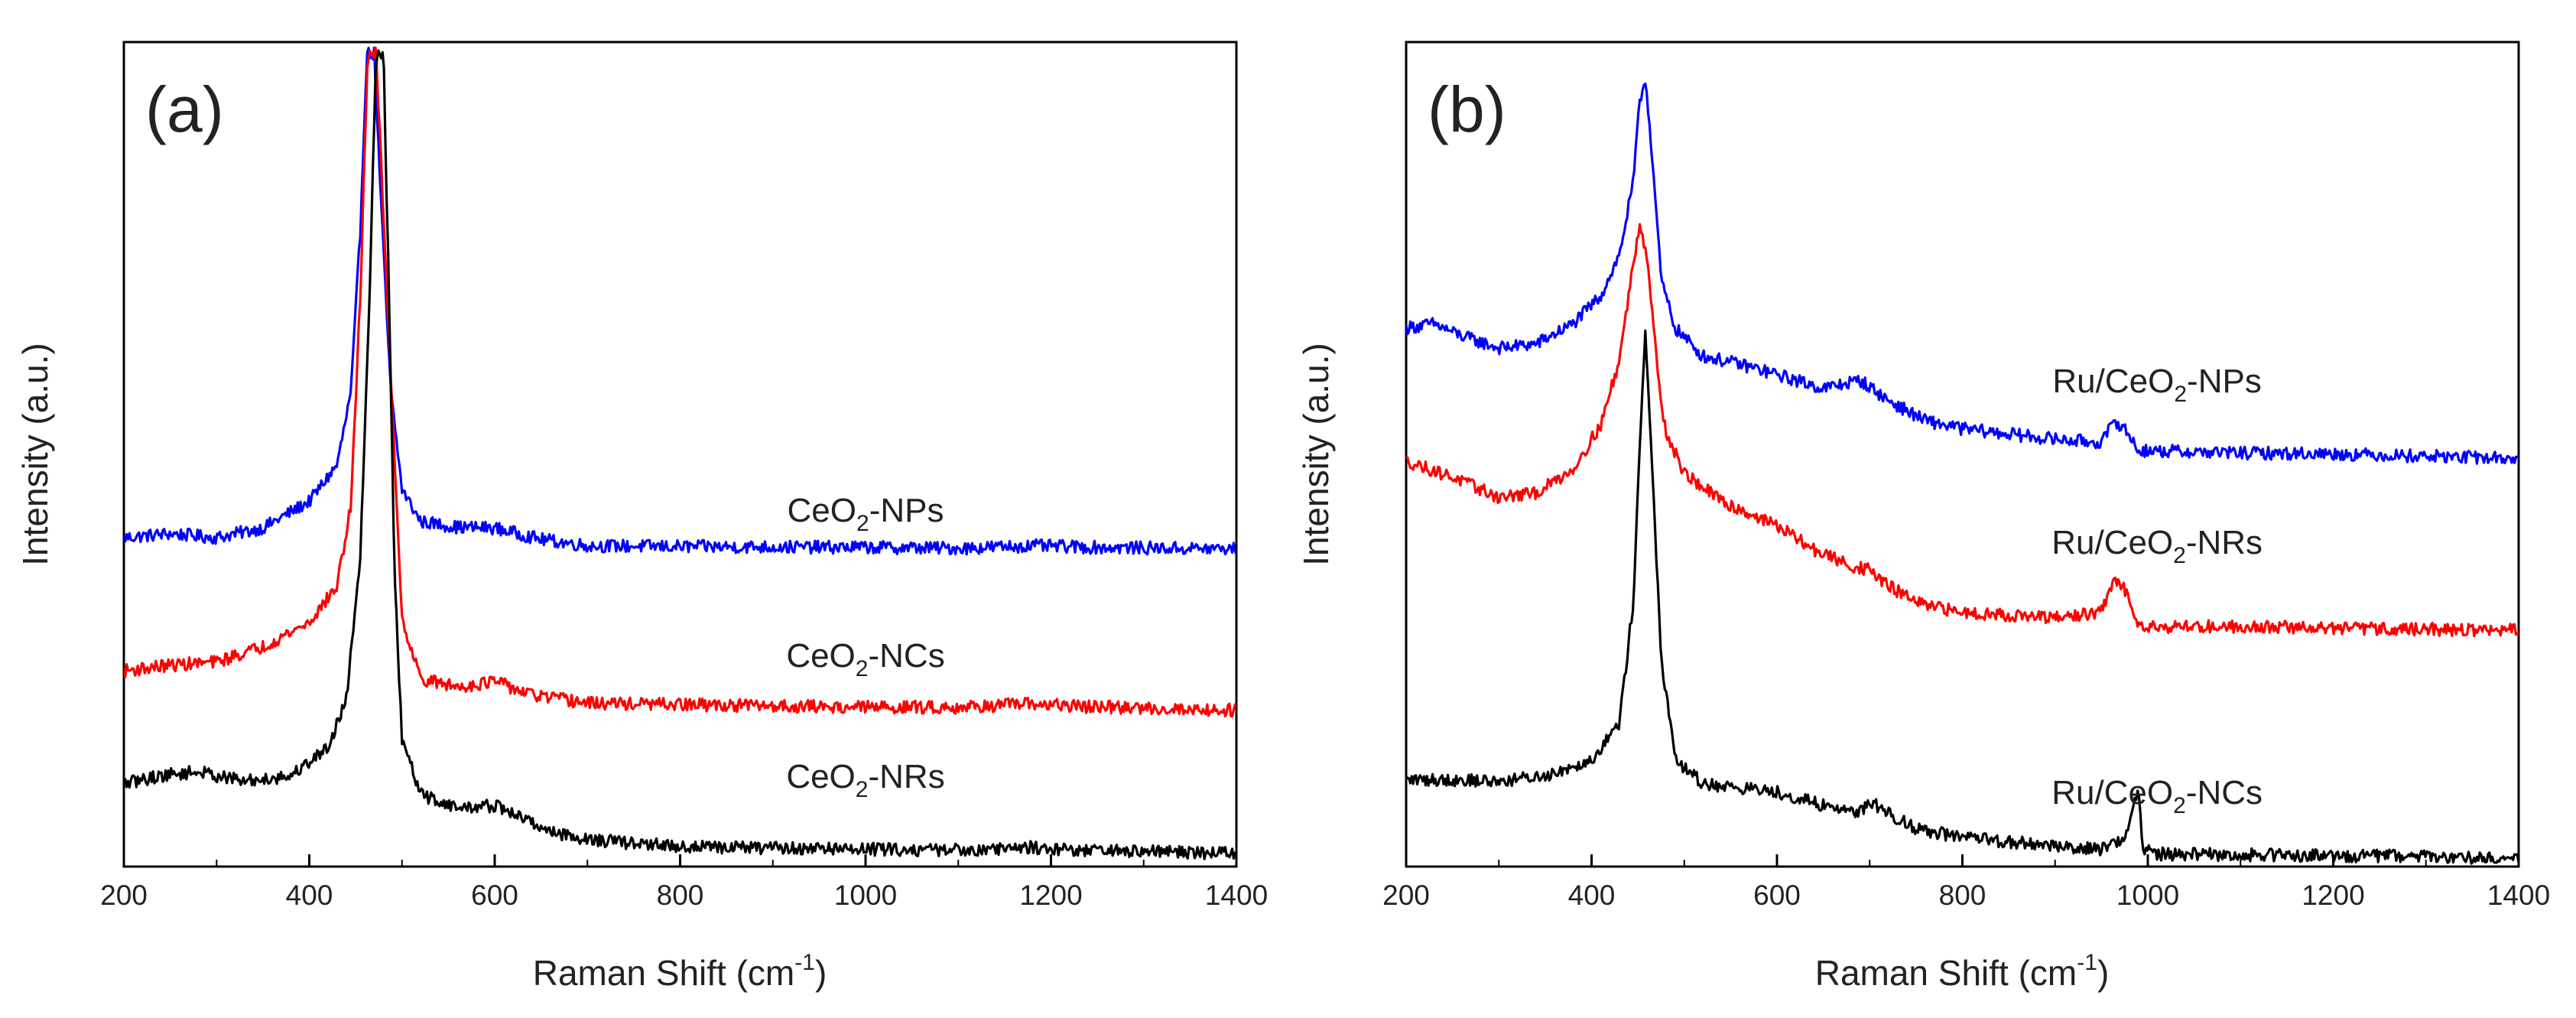 This screenshot has height=1018, width=2576. Describe the element at coordinates (1051, 895) in the screenshot. I see `panel-a-x-tick-label-1200: 1200` at that location.